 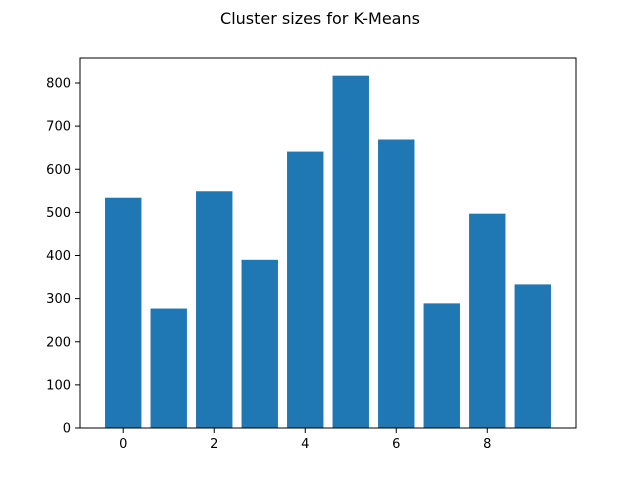 I want to click on x-tick-label: 8, so click(x=487, y=444).